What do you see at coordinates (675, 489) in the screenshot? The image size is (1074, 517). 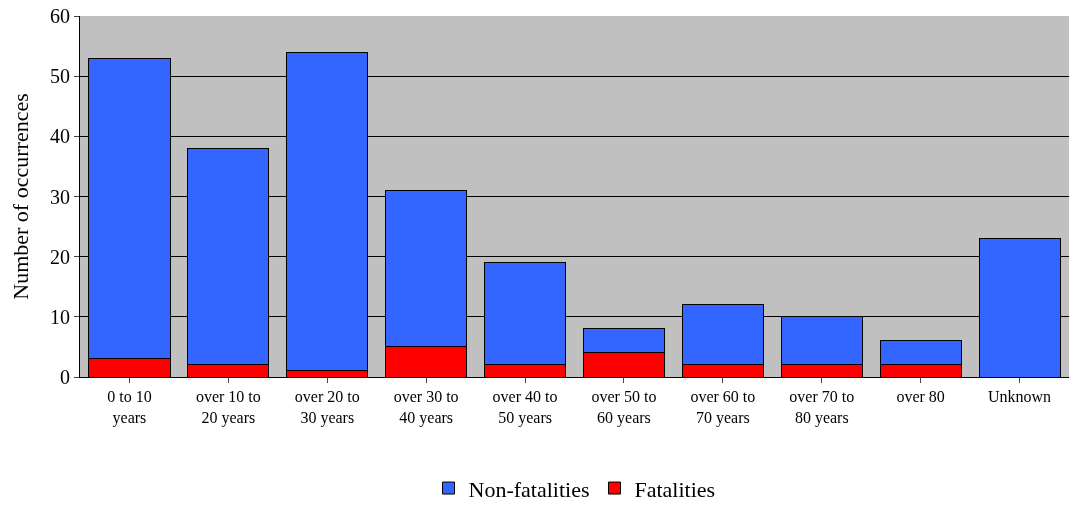 I see `legend-label: Fatalities` at bounding box center [675, 489].